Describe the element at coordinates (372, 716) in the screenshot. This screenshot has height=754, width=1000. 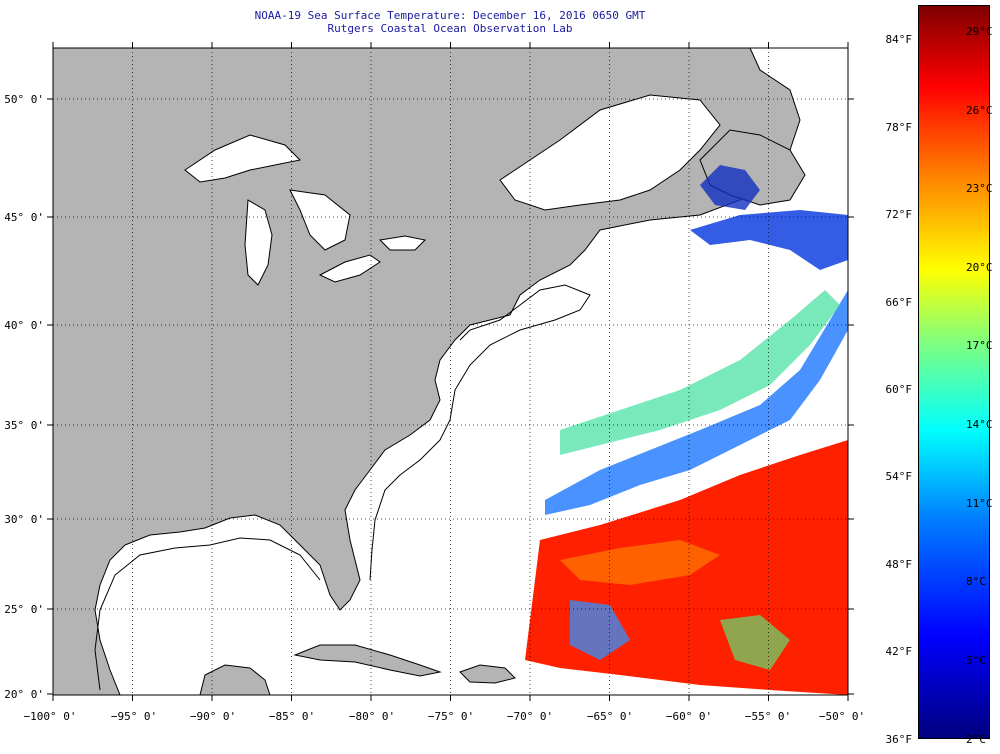
I see `lon-label-80: −80° 0'` at that location.